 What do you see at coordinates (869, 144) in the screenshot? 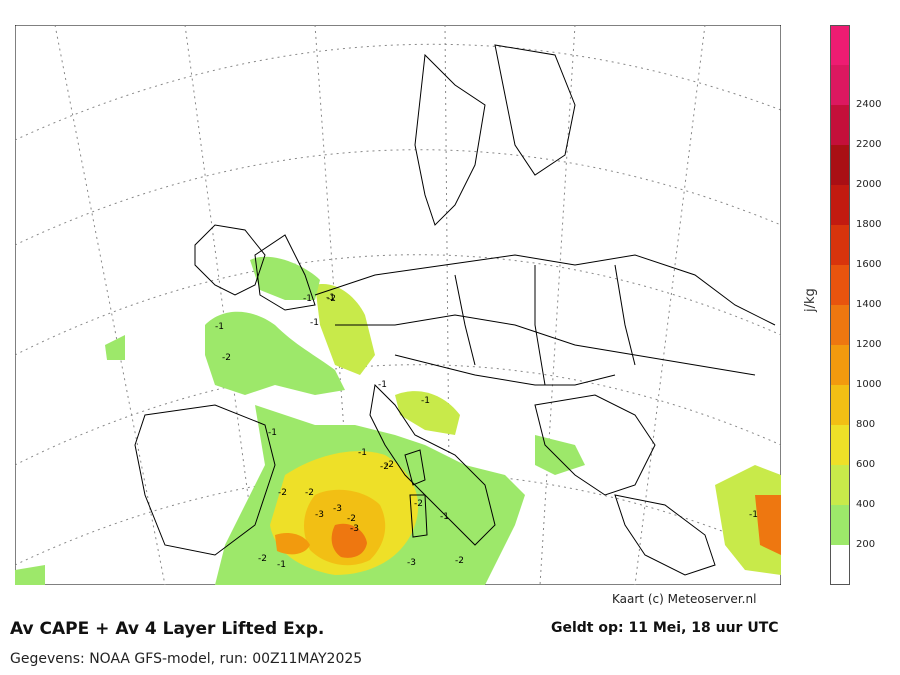
I see `colorbar-tick-label: 2200` at bounding box center [869, 144].